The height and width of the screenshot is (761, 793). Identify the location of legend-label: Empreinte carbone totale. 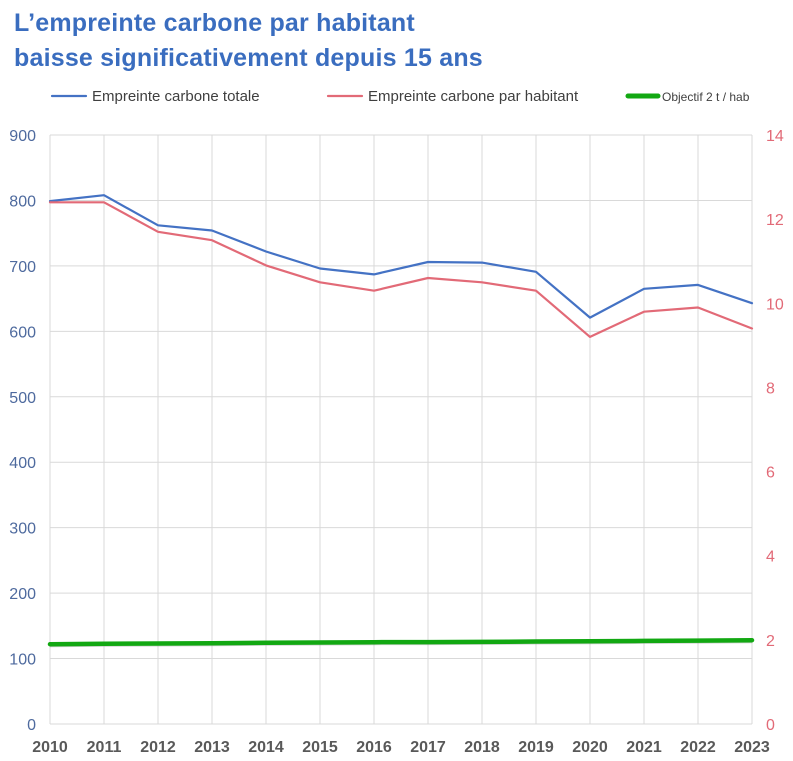
(176, 96).